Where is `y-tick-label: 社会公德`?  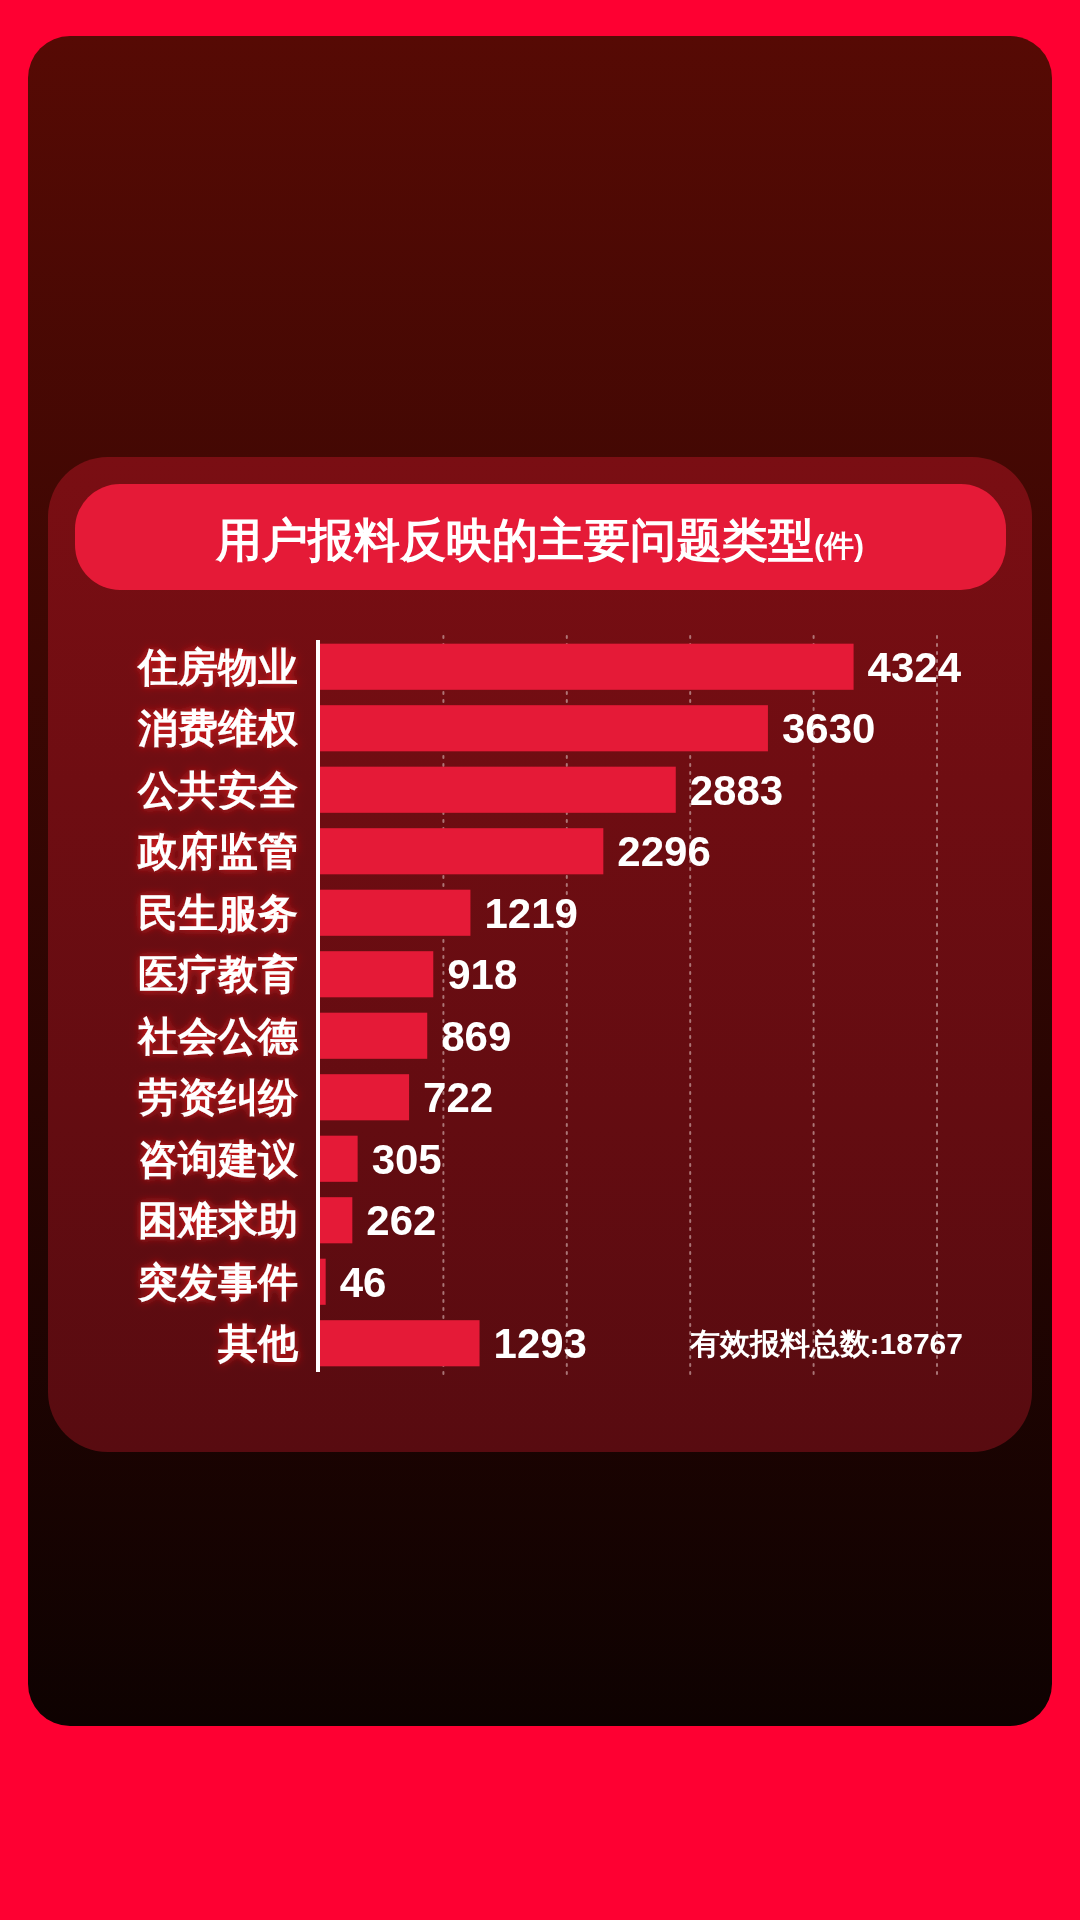
y-tick-label: 社会公德 is located at coordinates (218, 1035).